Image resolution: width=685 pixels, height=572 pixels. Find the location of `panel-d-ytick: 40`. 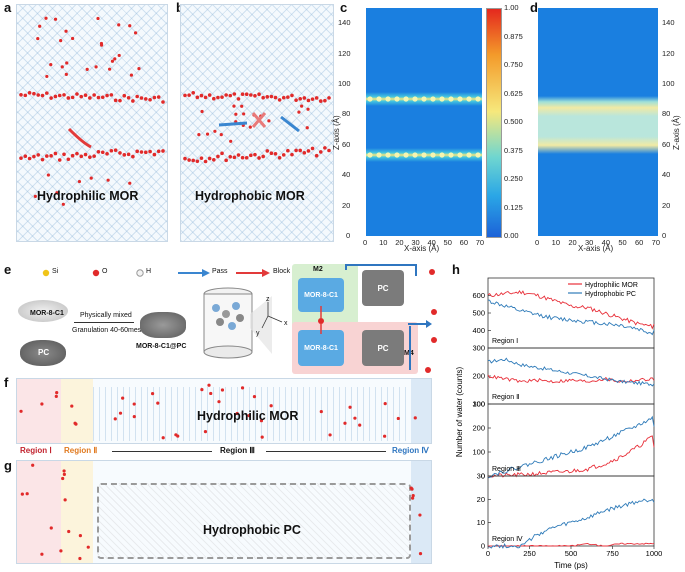

panel-d-ytick: 40 is located at coordinates (666, 175).